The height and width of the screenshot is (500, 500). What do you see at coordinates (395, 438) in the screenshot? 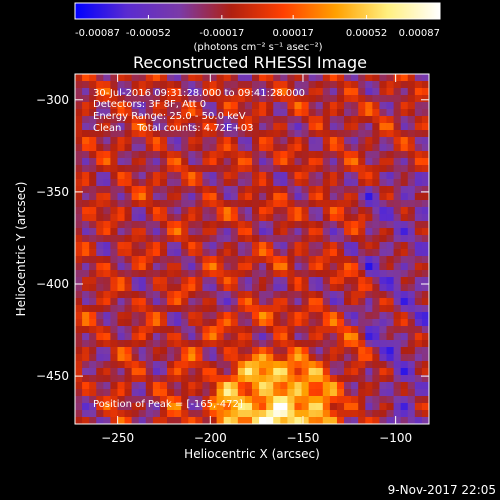
I see `x-tick-label: −100` at bounding box center [395, 438].